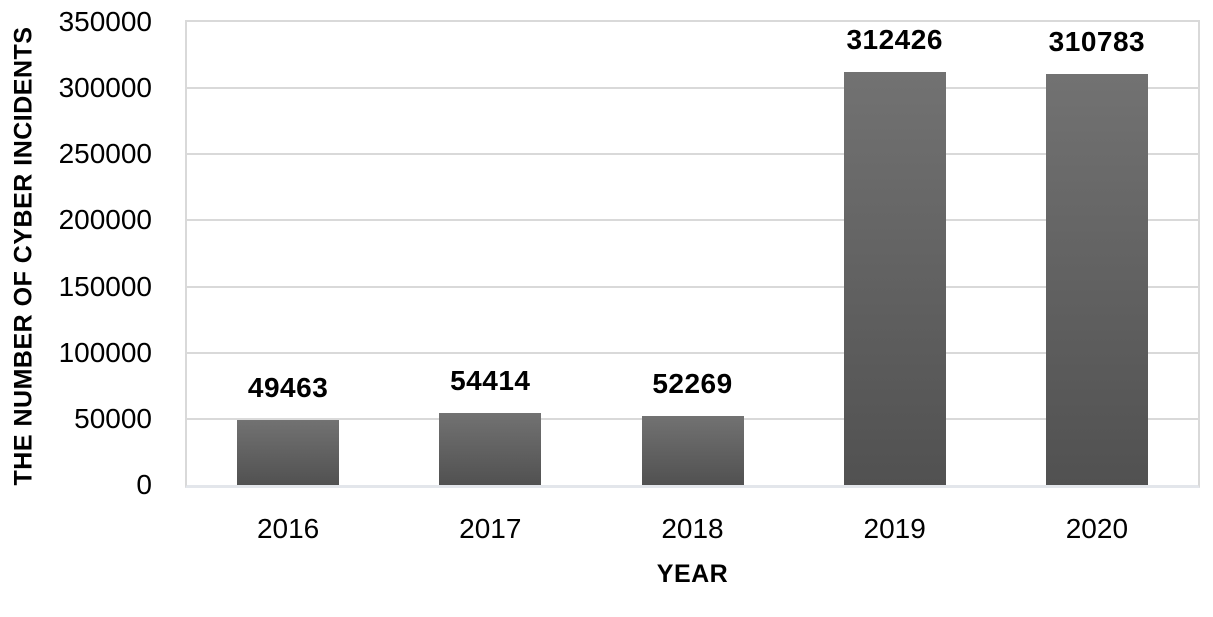 The height and width of the screenshot is (617, 1213). Describe the element at coordinates (894, 278) in the screenshot. I see `bar-2019` at that location.